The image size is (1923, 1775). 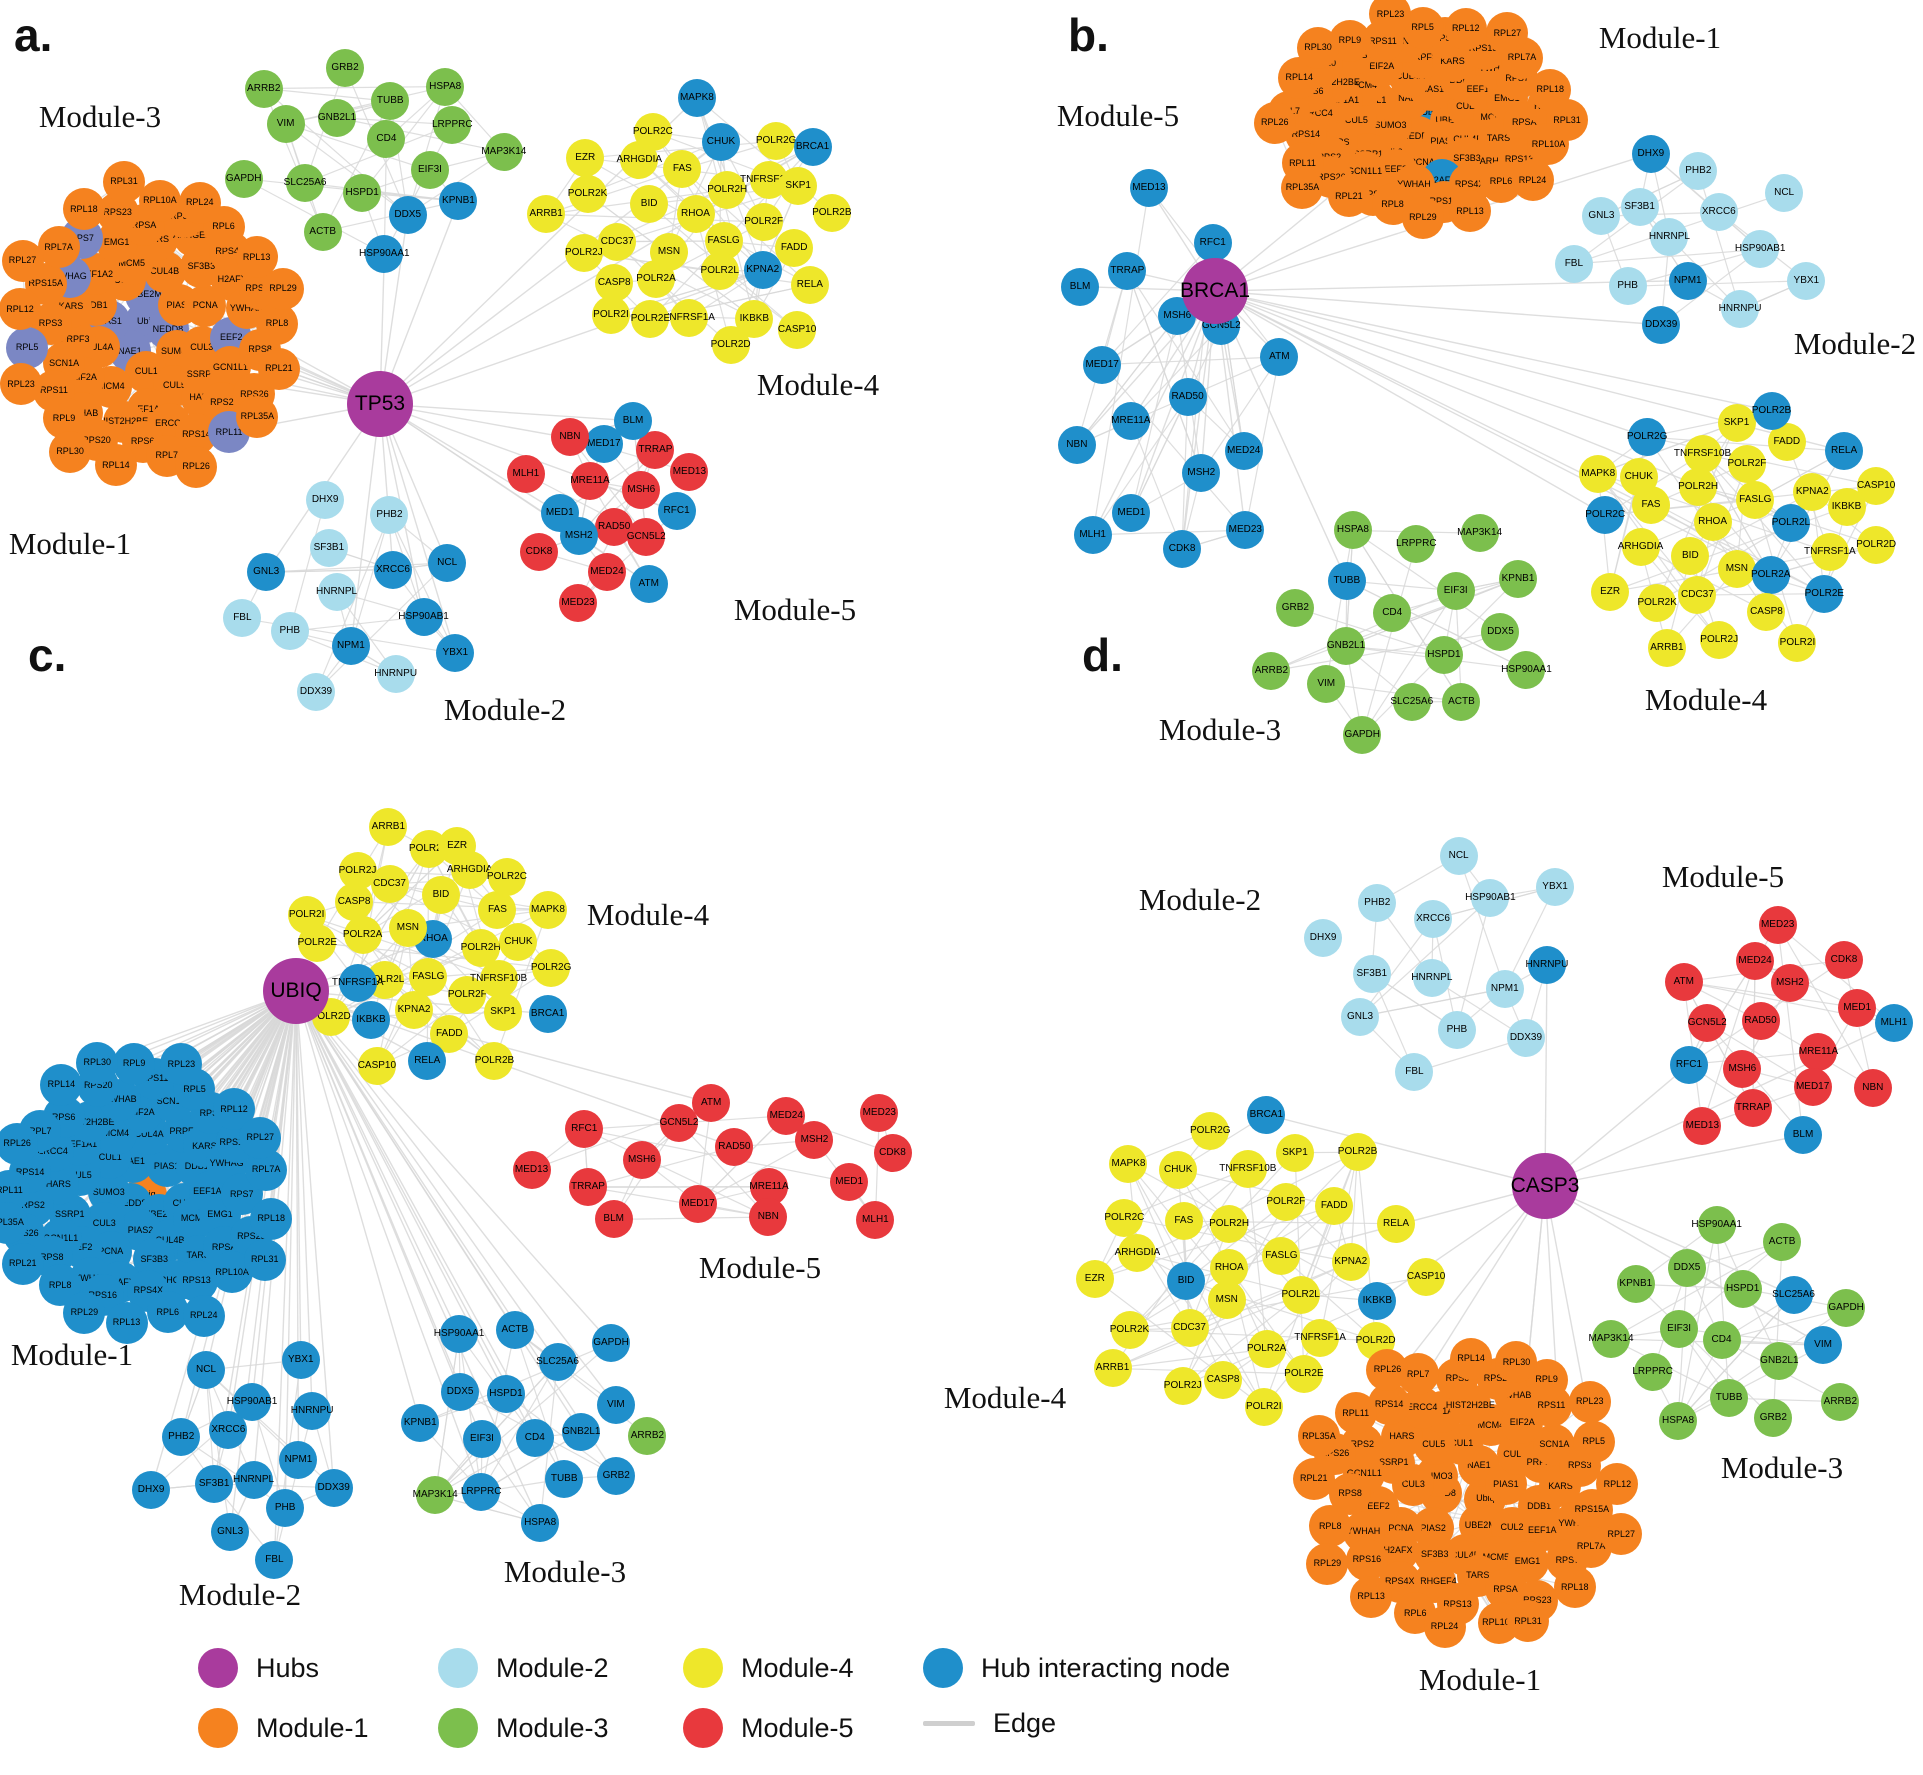 I want to click on node-rhoa: RHOA, so click(x=1712, y=522).